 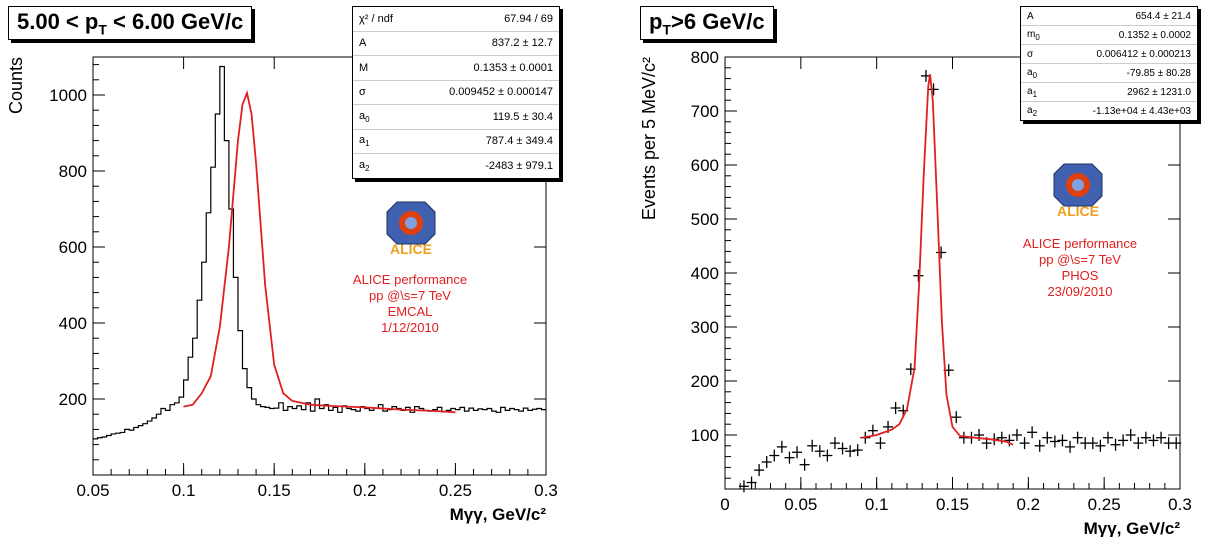 I want to click on left-title-prefix: 5.00 < p, so click(x=58, y=21).